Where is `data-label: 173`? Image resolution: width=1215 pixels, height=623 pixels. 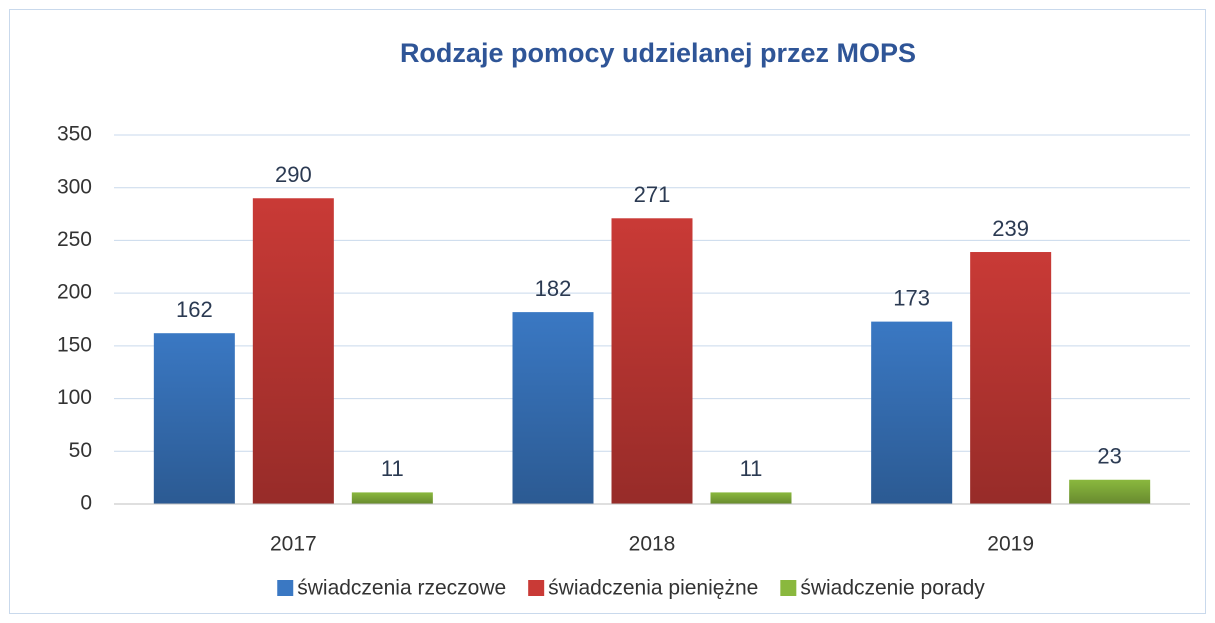 data-label: 173 is located at coordinates (911, 297).